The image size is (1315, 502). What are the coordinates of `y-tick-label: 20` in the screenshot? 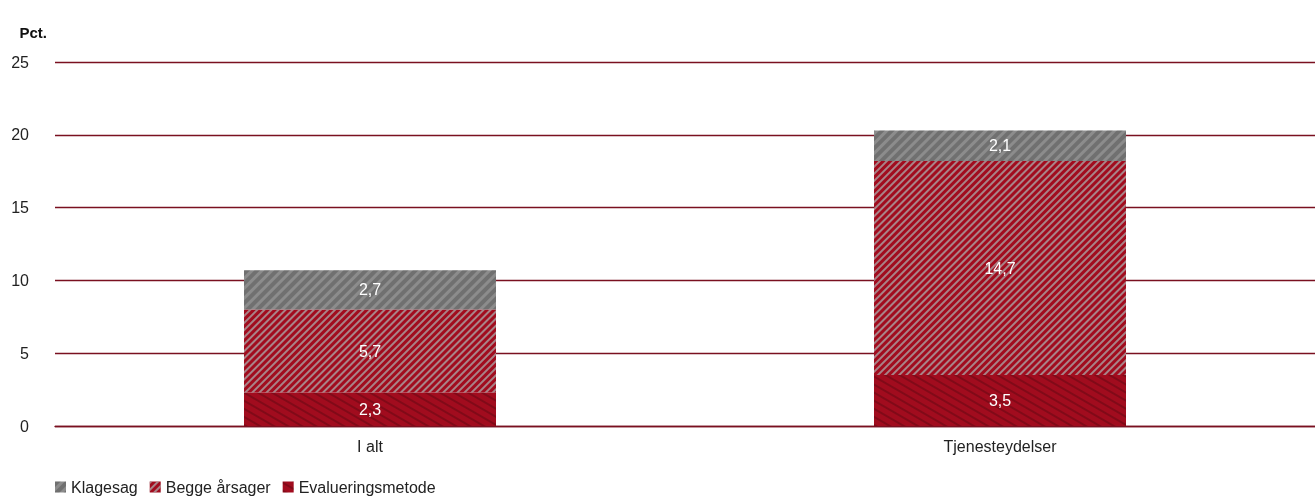 It's located at (20, 135).